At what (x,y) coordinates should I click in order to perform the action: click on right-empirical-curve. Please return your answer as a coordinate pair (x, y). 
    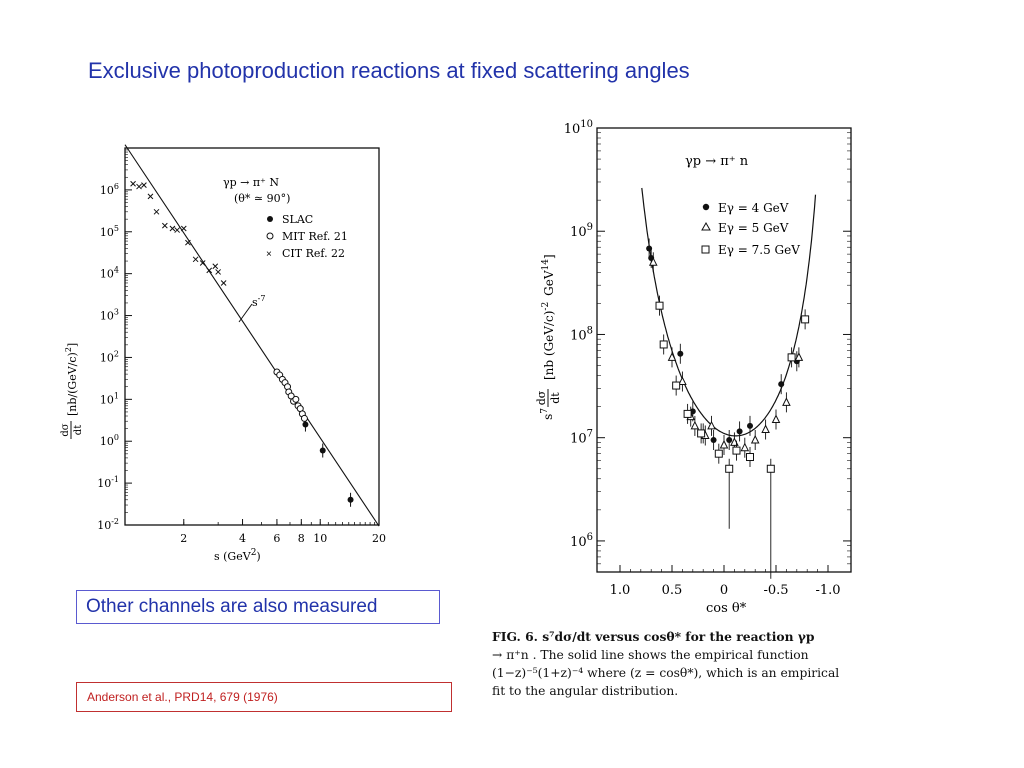
    Looking at the image, I should click on (729, 312).